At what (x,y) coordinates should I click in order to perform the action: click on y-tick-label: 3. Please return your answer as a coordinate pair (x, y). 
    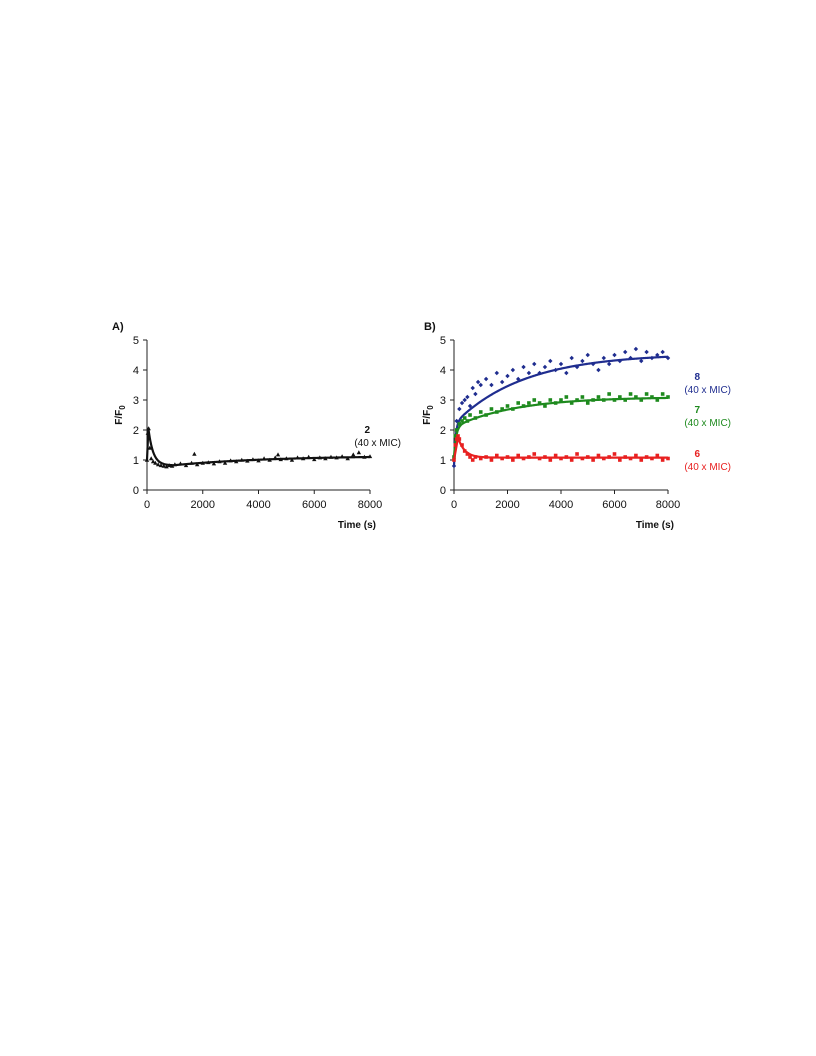
    Looking at the image, I should click on (136, 401).